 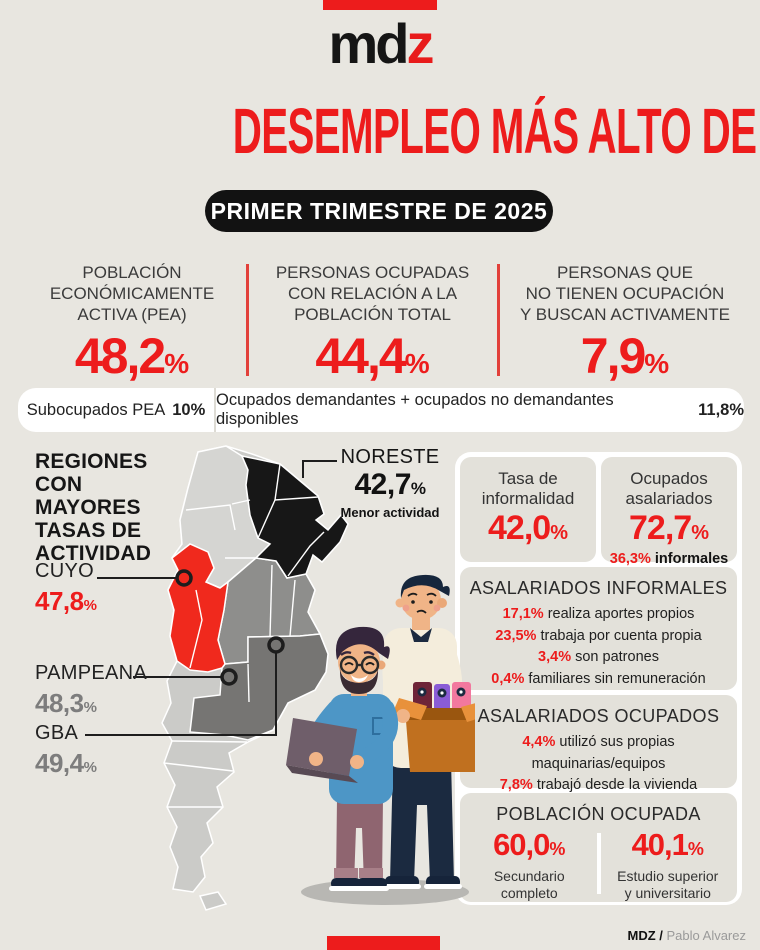 What do you see at coordinates (93, 507) in the screenshot?
I see `map-heading: REGIONES CON MAYORES TASAS DE ACTIVIDAD` at bounding box center [93, 507].